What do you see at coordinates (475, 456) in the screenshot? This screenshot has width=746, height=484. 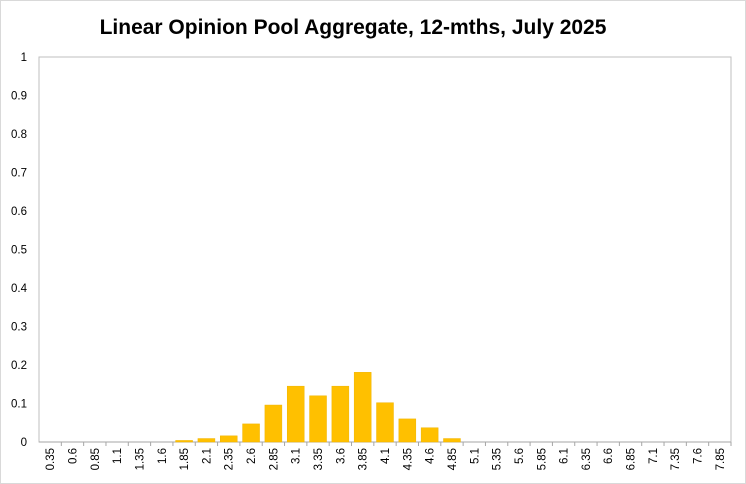 I see `x-tick-label: 5.1` at bounding box center [475, 456].